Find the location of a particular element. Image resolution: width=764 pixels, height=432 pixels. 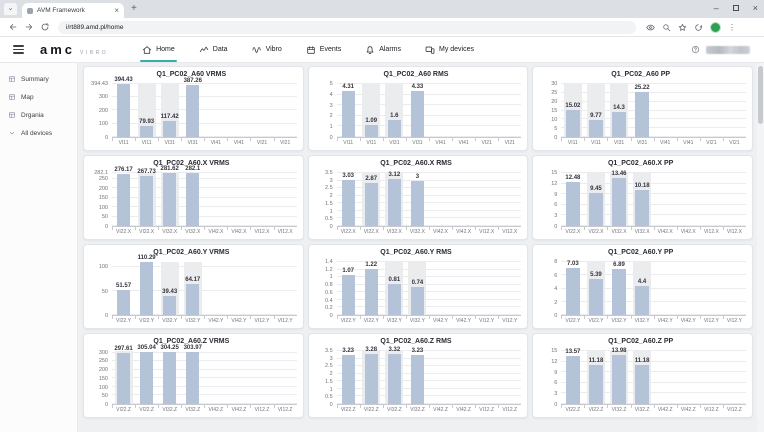

maximize-icon is located at coordinates (735, 8).